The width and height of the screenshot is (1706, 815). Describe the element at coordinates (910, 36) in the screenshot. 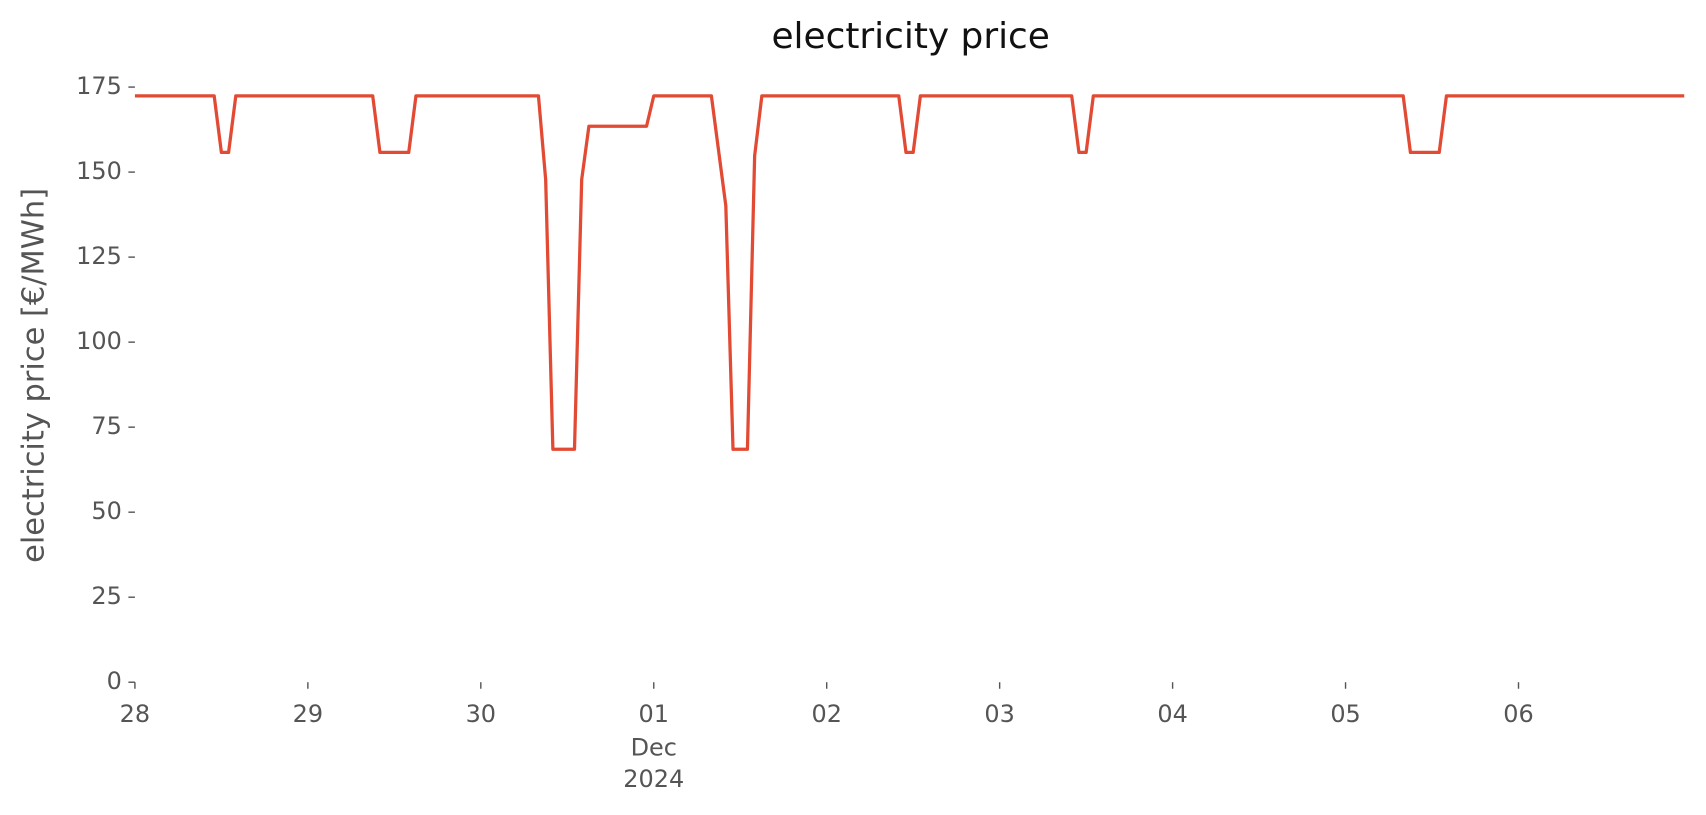

I see `chart-title: electricity price` at that location.